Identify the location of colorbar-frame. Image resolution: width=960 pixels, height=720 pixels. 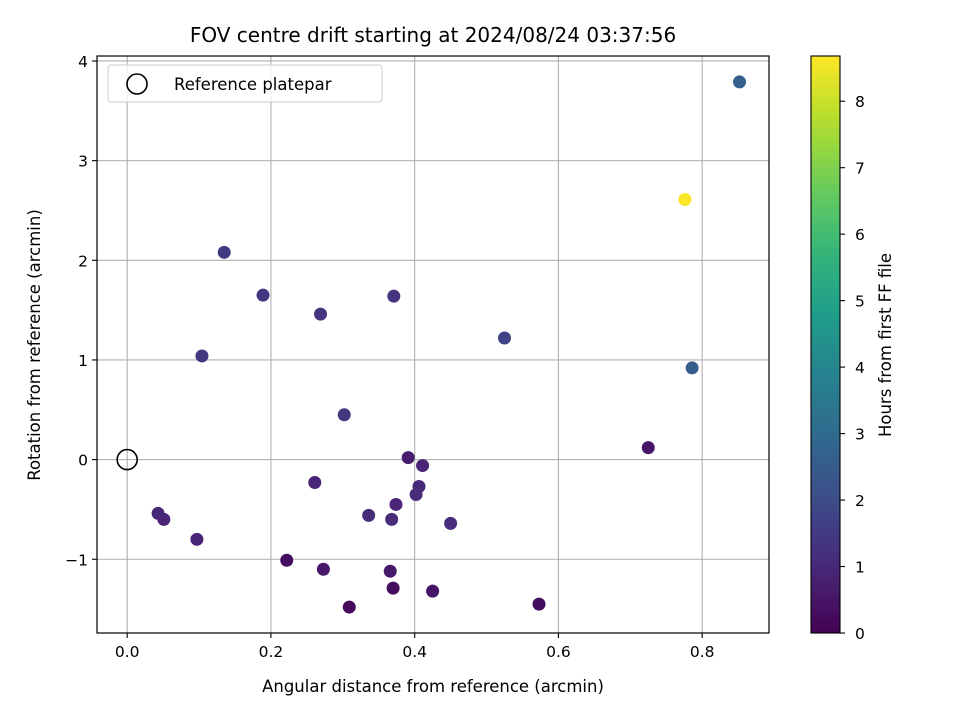
(825, 344).